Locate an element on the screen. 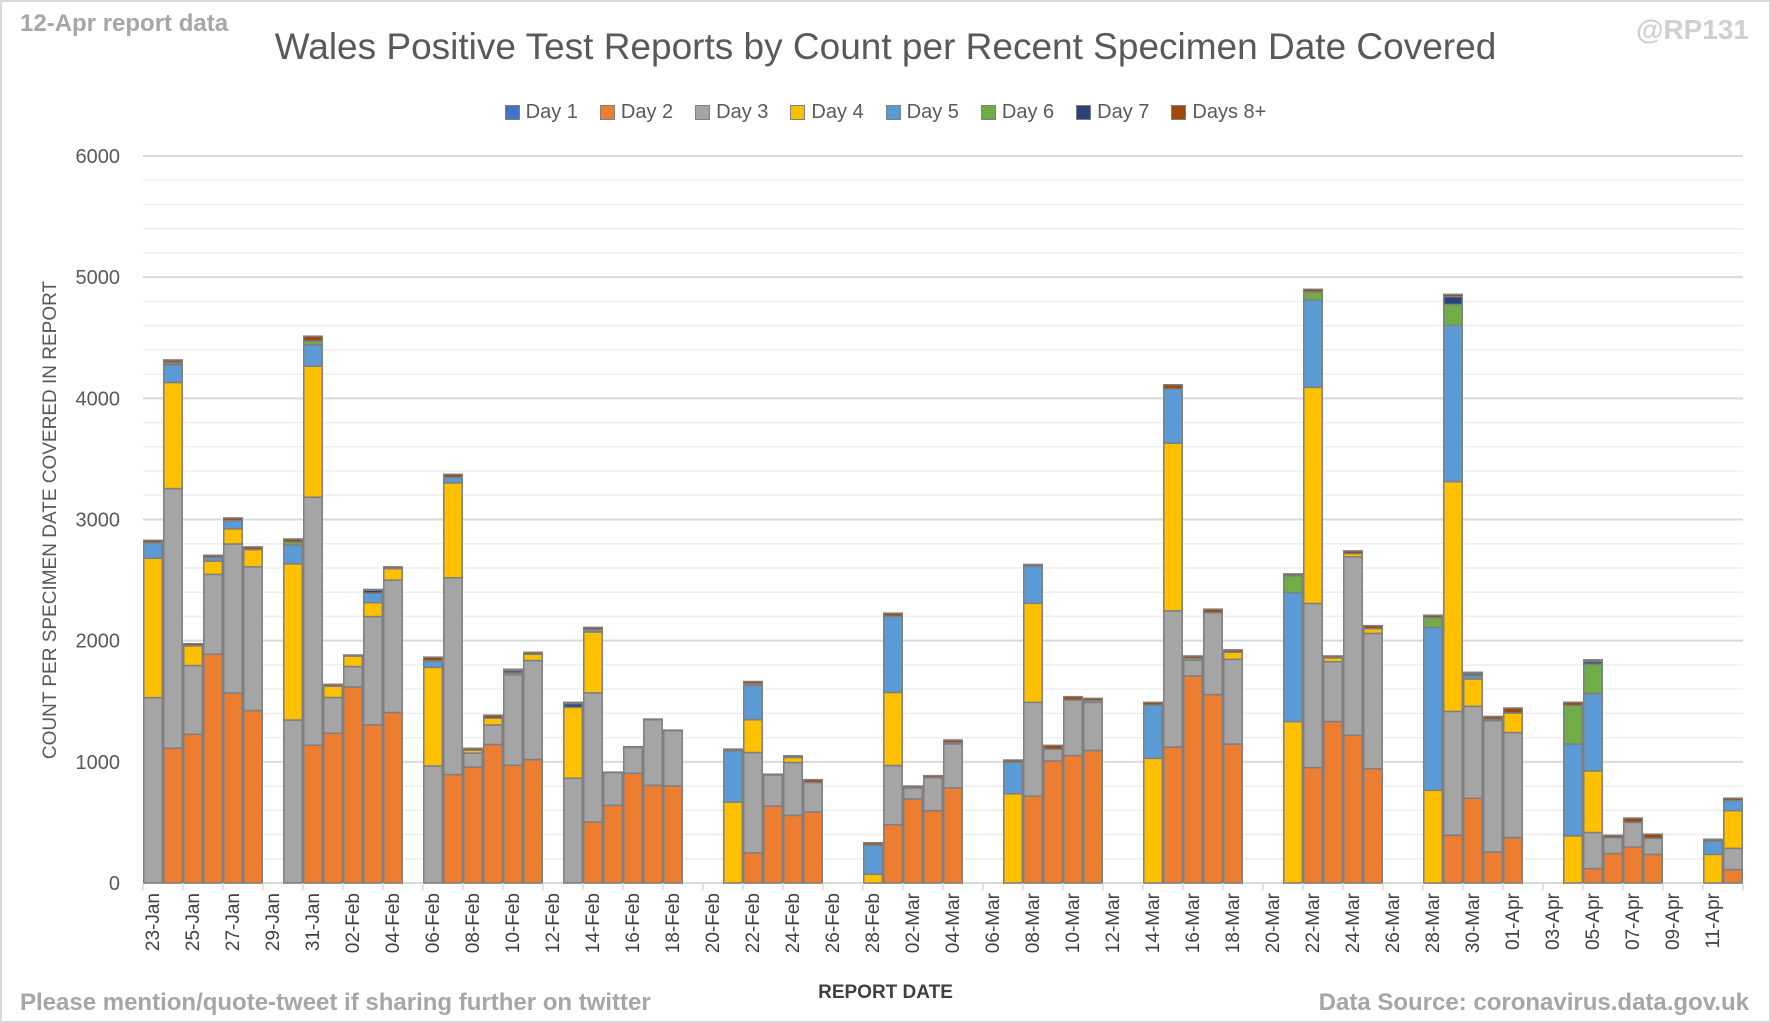 The image size is (1771, 1023). bar-segment-day-5-12-Apr is located at coordinates (1733, 805).